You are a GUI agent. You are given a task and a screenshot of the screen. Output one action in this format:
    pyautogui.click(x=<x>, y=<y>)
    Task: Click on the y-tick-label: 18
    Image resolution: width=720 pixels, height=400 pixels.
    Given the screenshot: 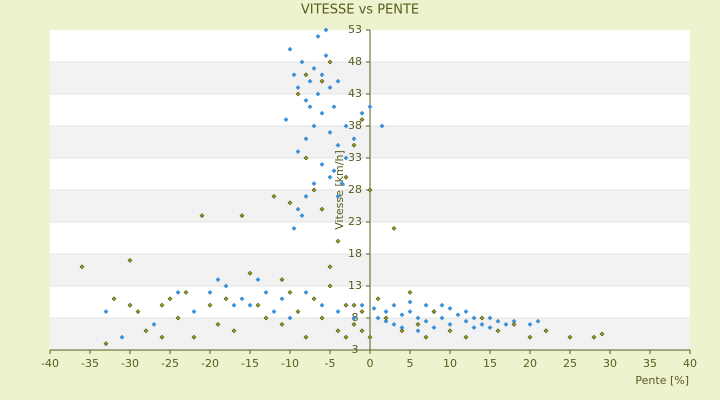 What is the action you would take?
    pyautogui.click(x=355, y=253)
    